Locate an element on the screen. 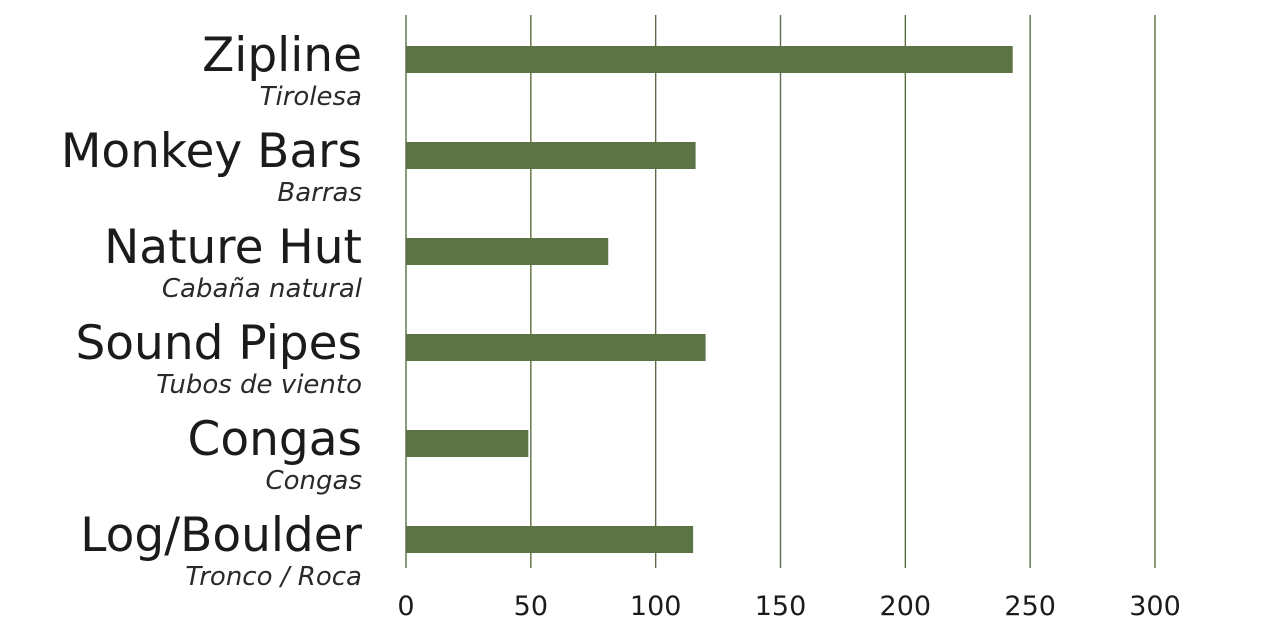 The width and height of the screenshot is (1265, 623). bar-zipline is located at coordinates (709, 59).